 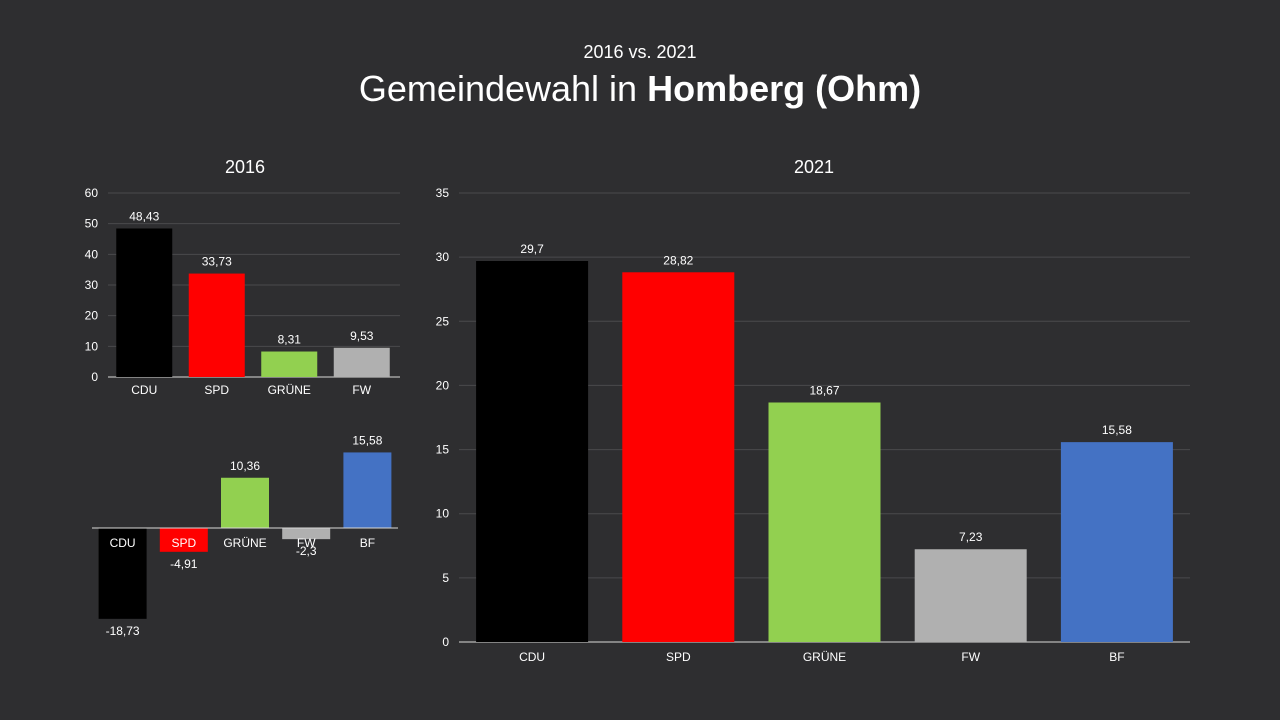 I want to click on title-prefix: Gemeindewahl in, so click(x=498, y=88).